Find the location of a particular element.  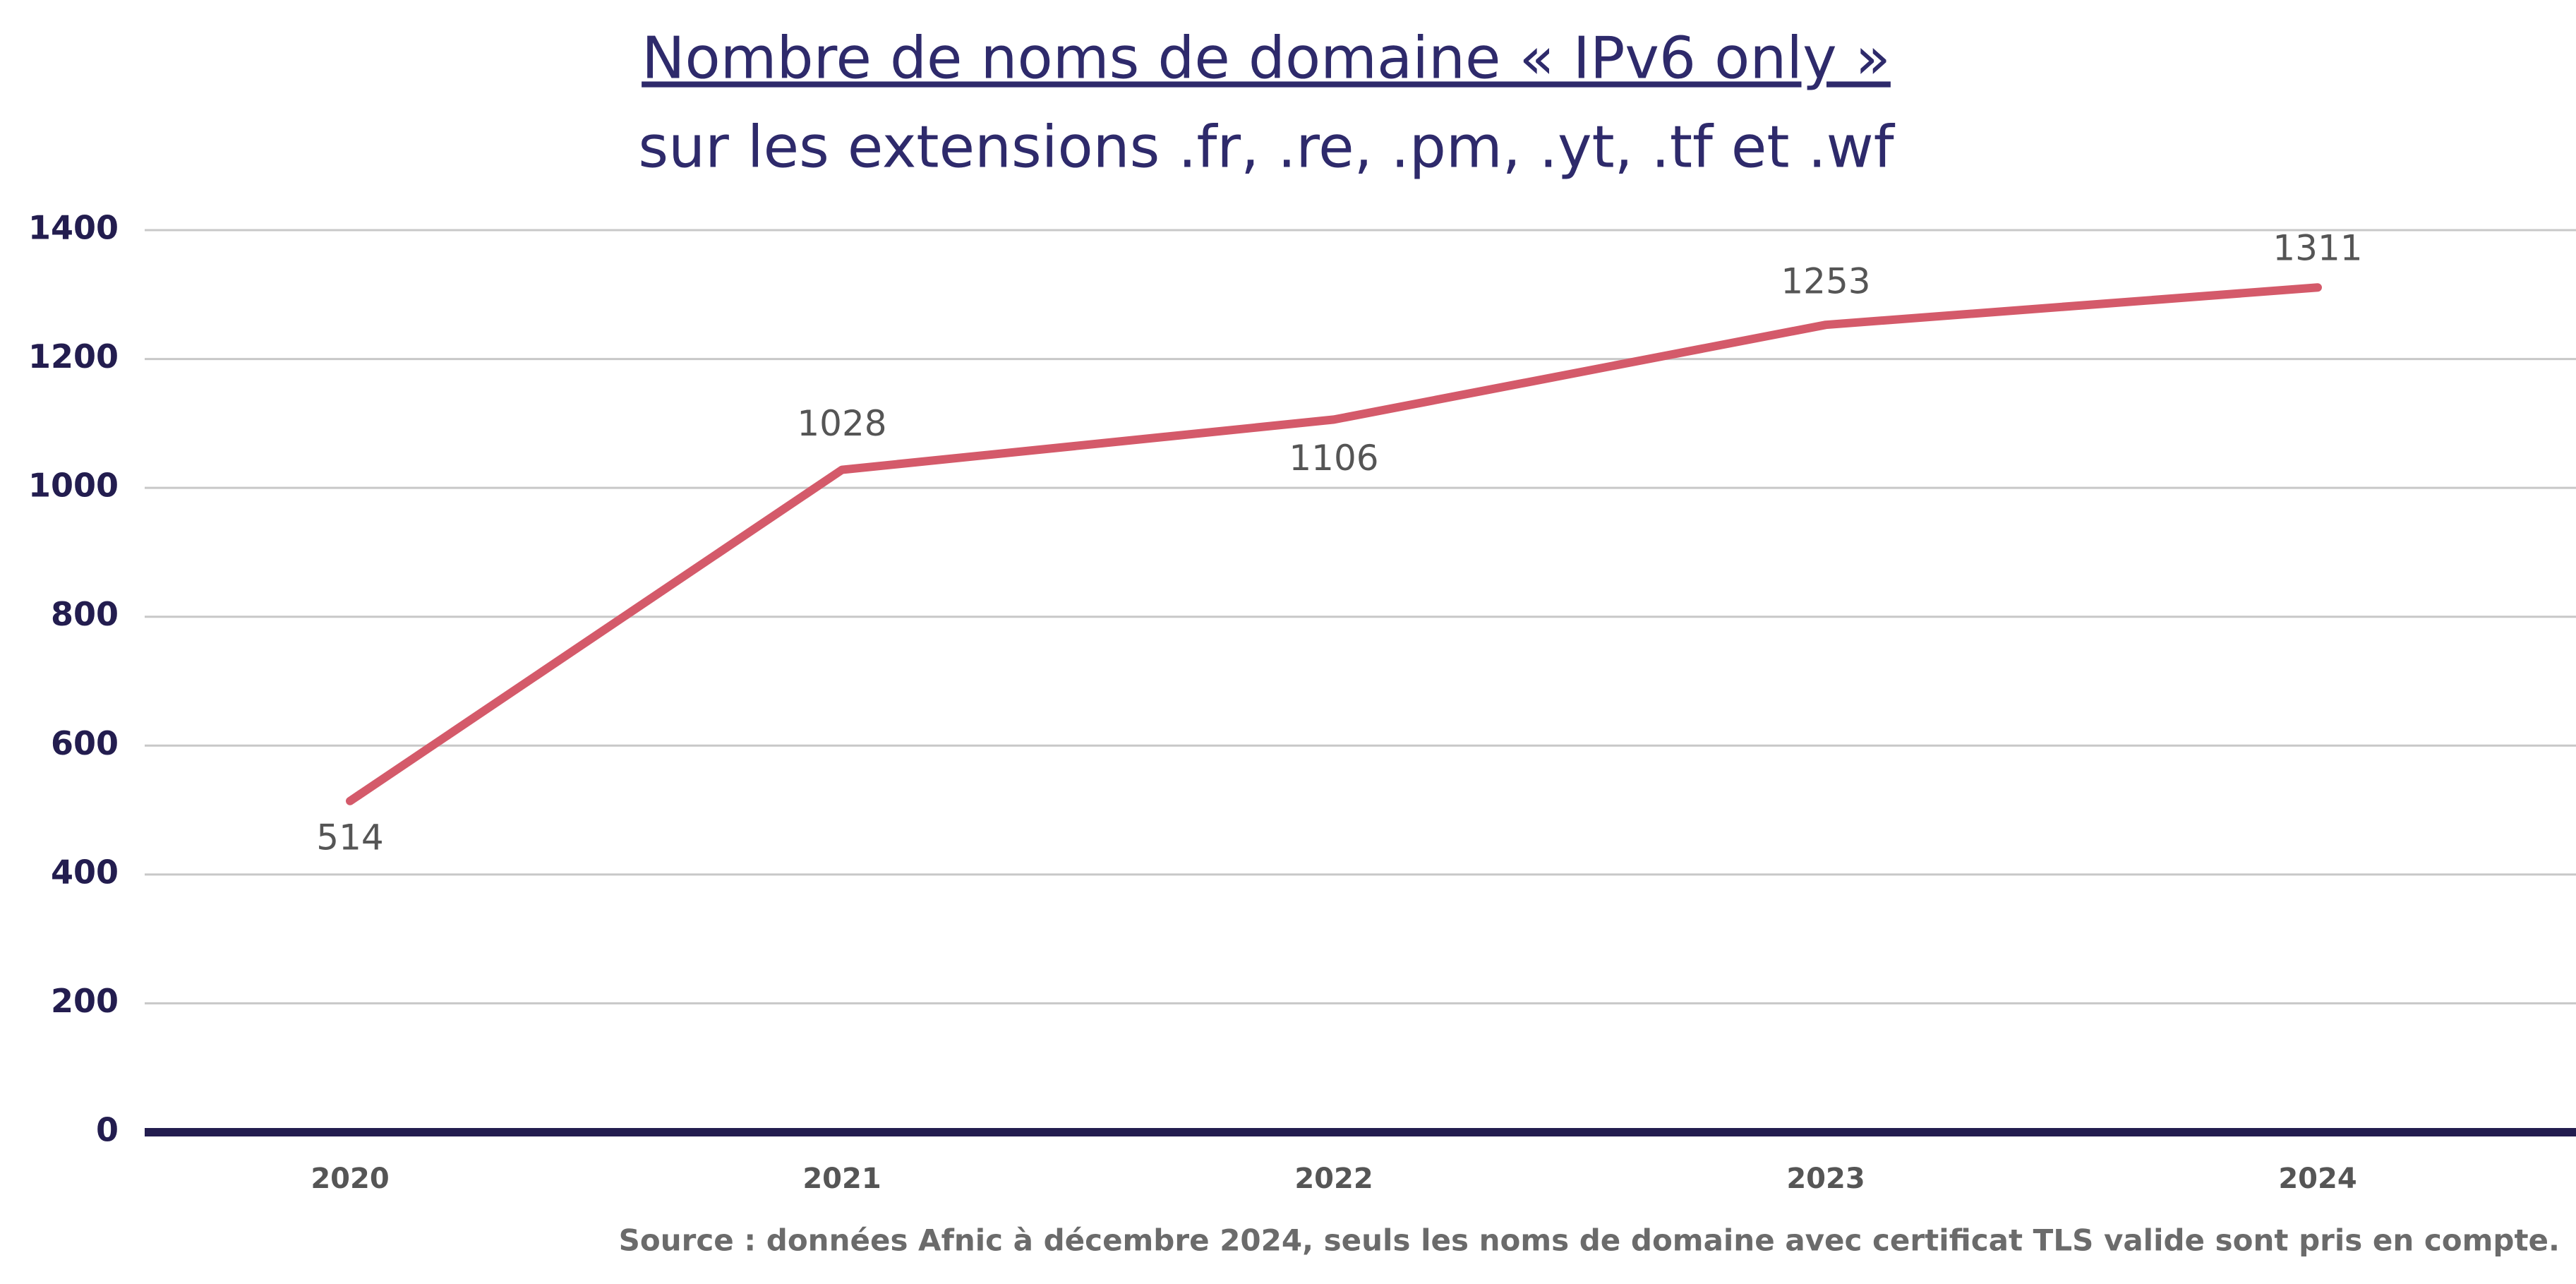

data-label: 1253 is located at coordinates (1825, 282).